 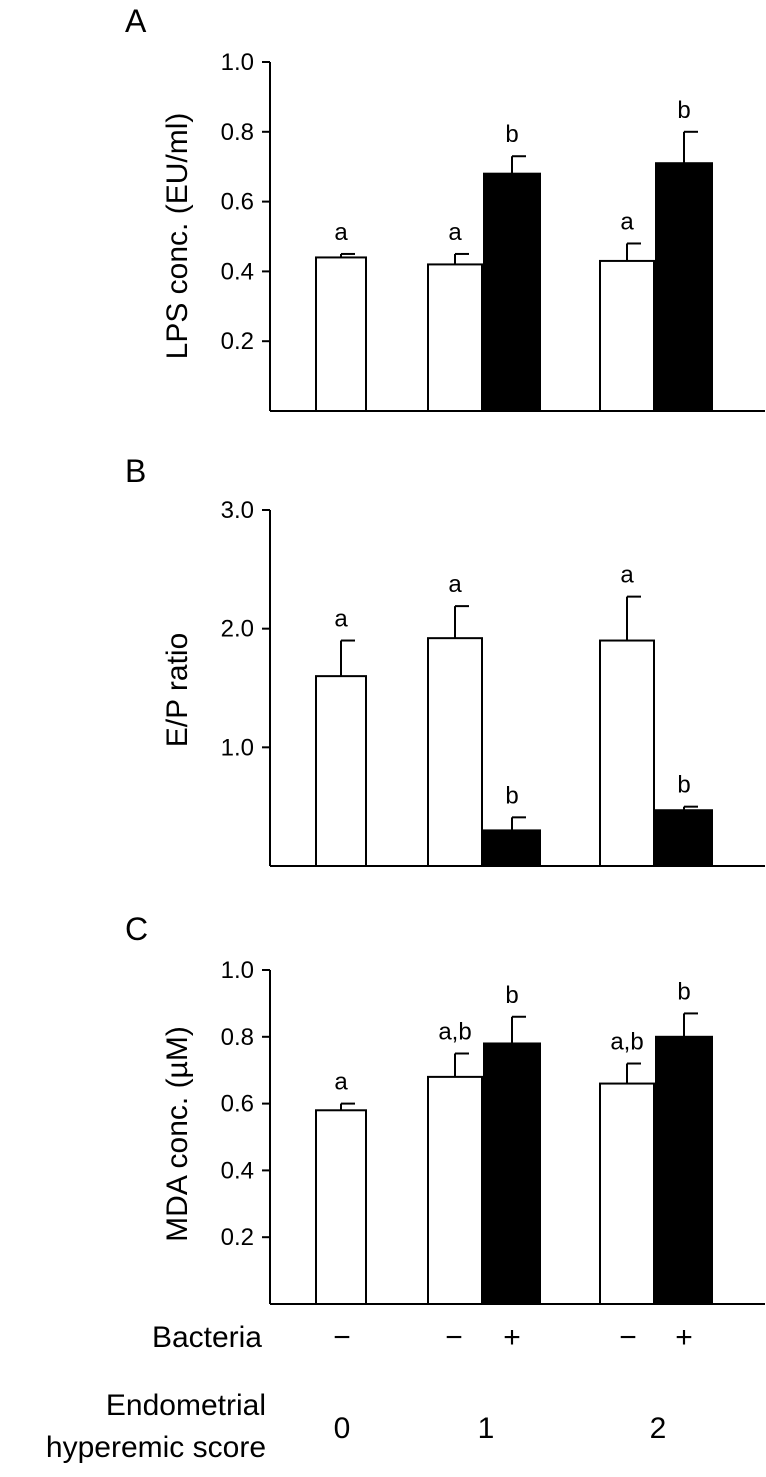 What do you see at coordinates (177, 690) in the screenshot?
I see `y-axis-label: E/P ratio` at bounding box center [177, 690].